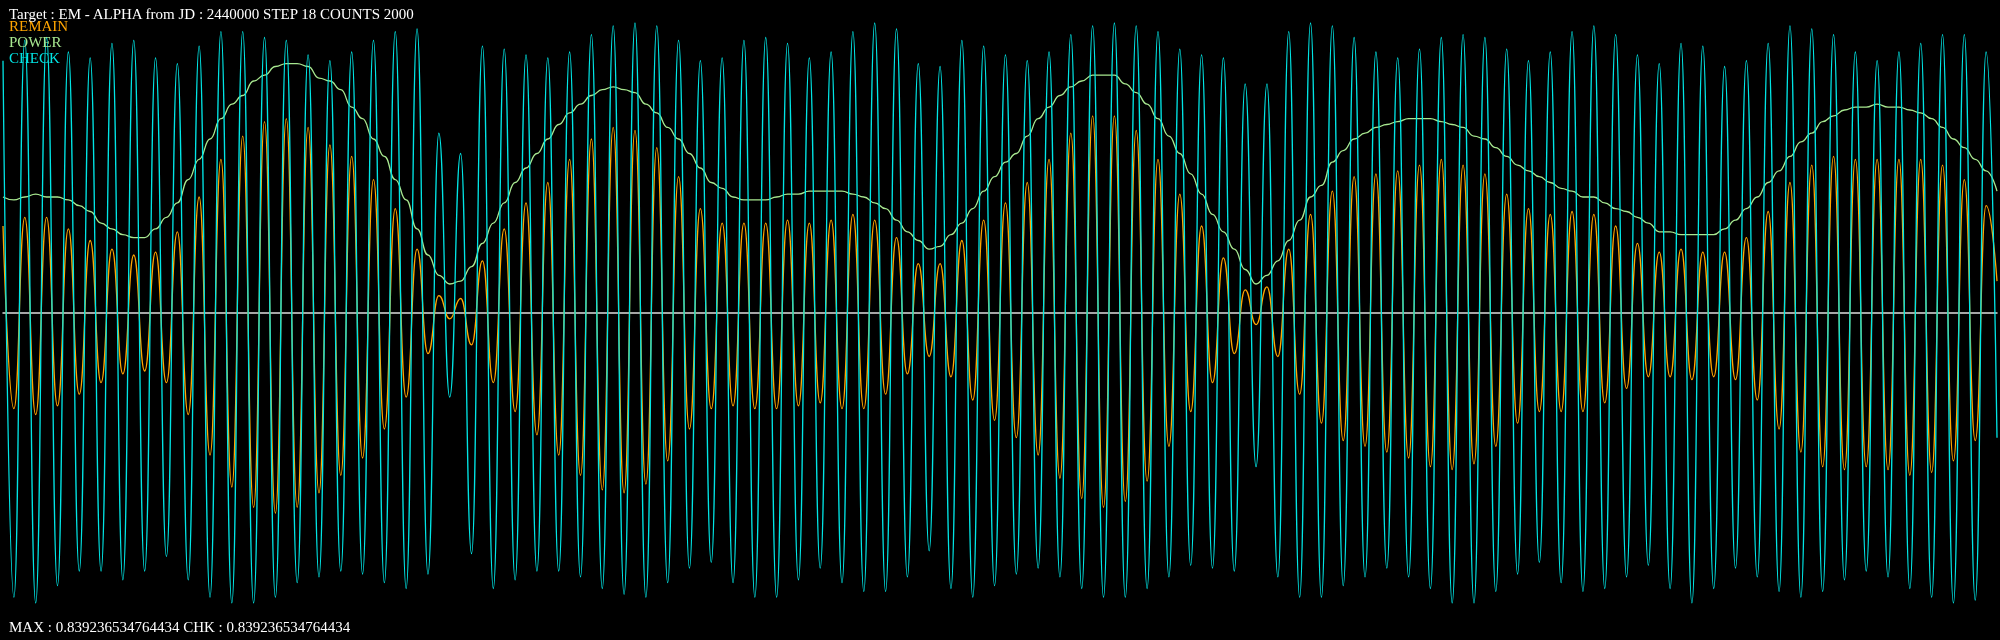 The image size is (2000, 640). Describe the element at coordinates (35, 41) in the screenshot. I see `text: POWER` at that location.